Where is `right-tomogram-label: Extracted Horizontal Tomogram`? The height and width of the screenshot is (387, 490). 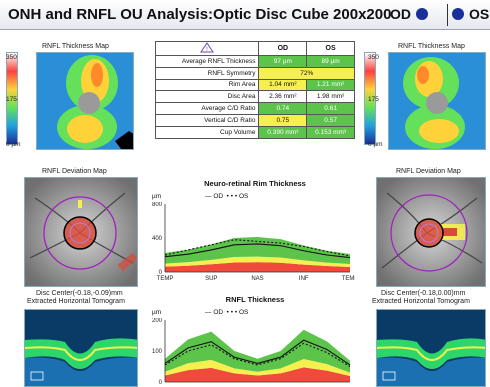 right-tomogram-label: Extracted Horizontal Tomogram is located at coordinates (421, 301).